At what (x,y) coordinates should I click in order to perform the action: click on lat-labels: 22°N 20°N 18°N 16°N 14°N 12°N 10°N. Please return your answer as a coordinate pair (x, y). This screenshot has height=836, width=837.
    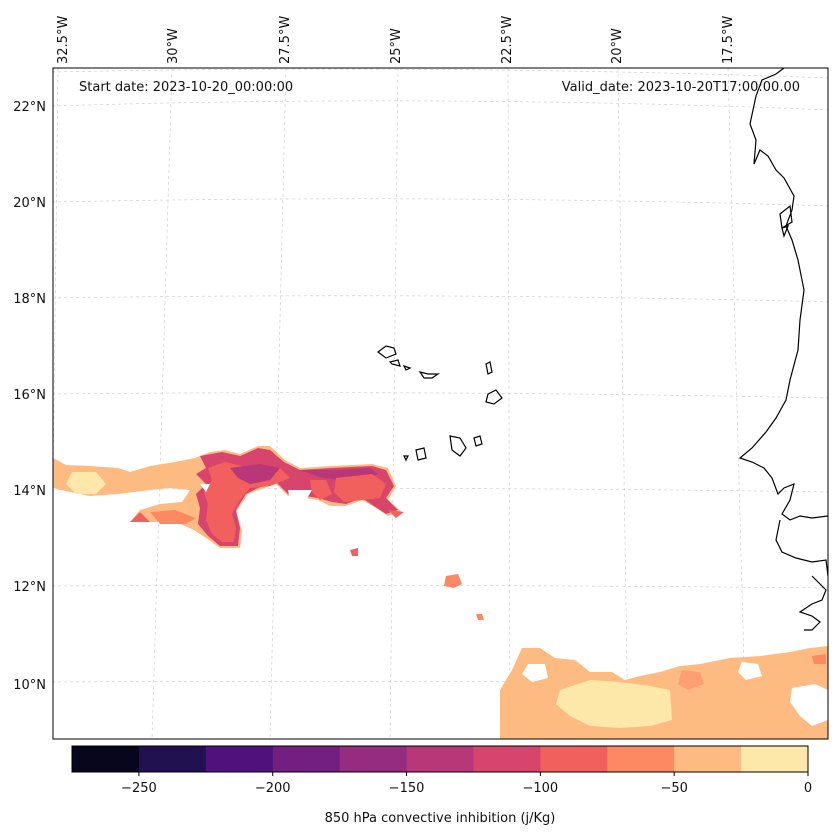
    Looking at the image, I should click on (29, 396).